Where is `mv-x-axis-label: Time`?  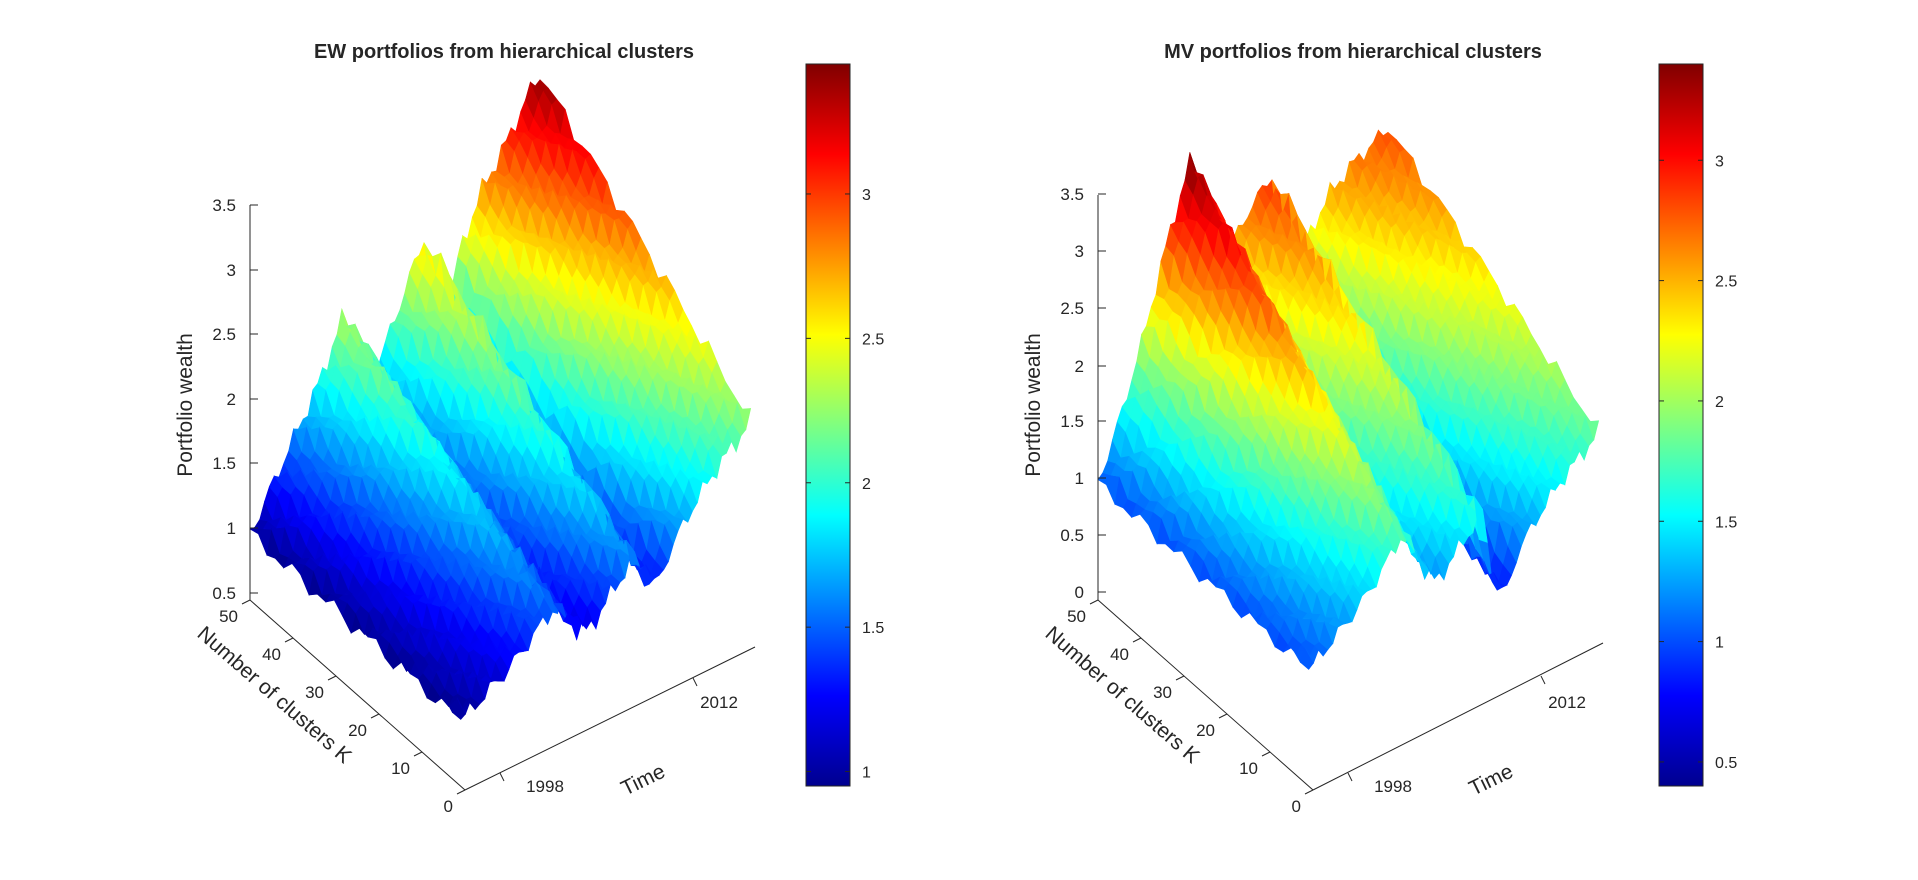 mv-x-axis-label: Time is located at coordinates (1490, 780).